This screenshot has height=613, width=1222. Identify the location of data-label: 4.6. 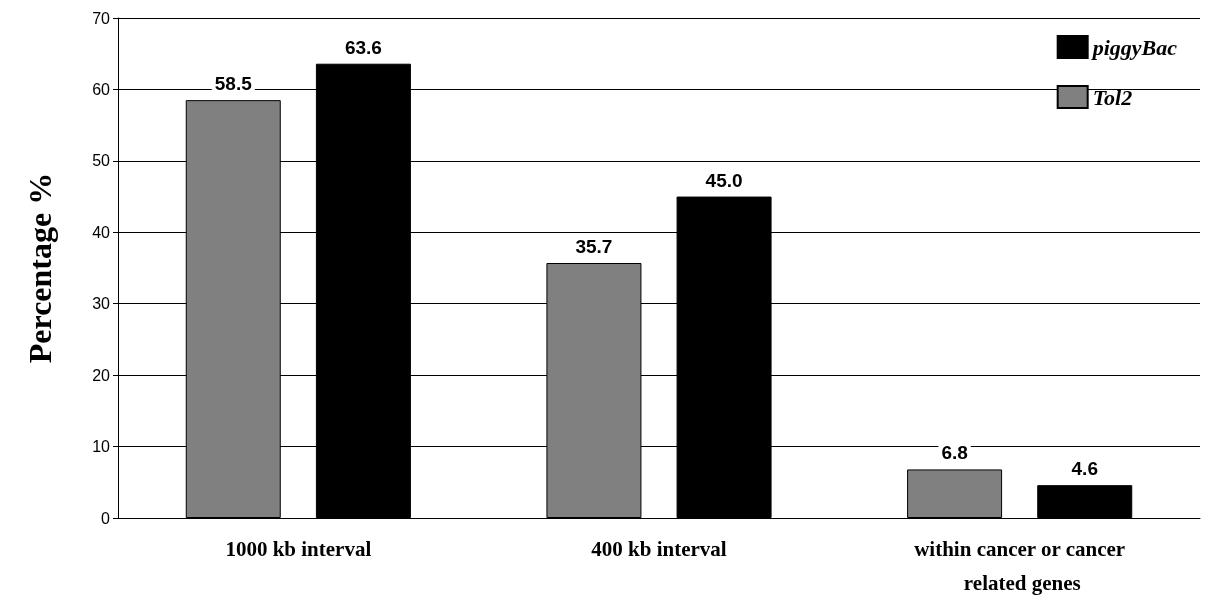
(1084, 469).